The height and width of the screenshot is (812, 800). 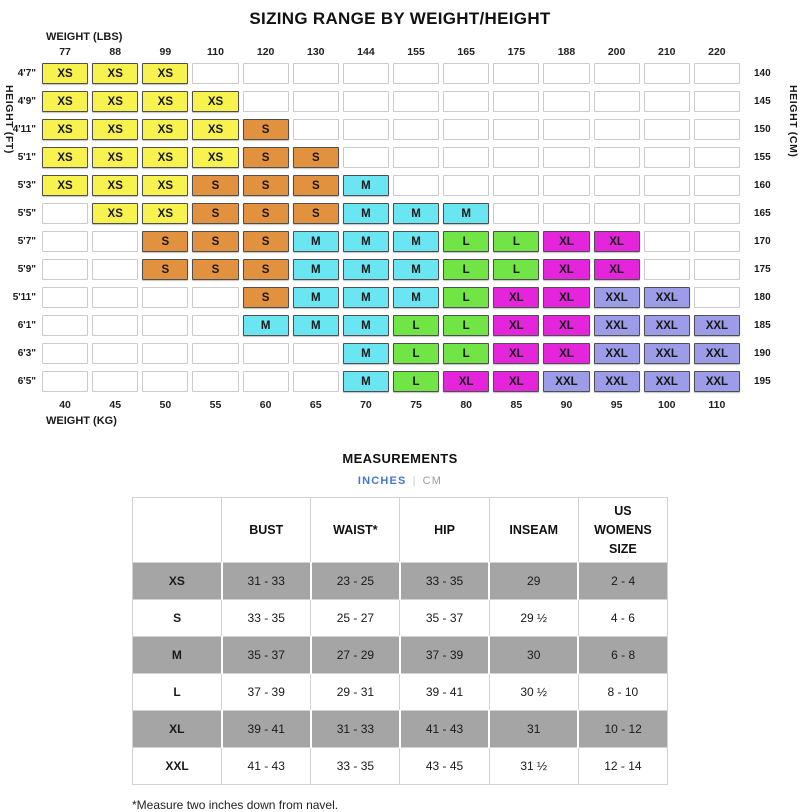 I want to click on weight-kg-tick: 100, so click(x=666, y=405).